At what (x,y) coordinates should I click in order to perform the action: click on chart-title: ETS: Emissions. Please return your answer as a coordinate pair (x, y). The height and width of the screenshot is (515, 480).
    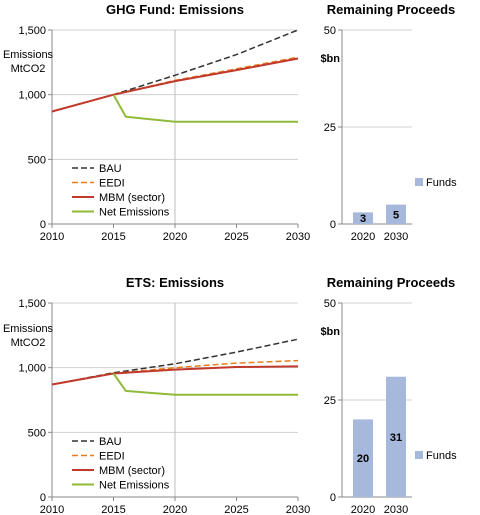
    Looking at the image, I should click on (175, 282).